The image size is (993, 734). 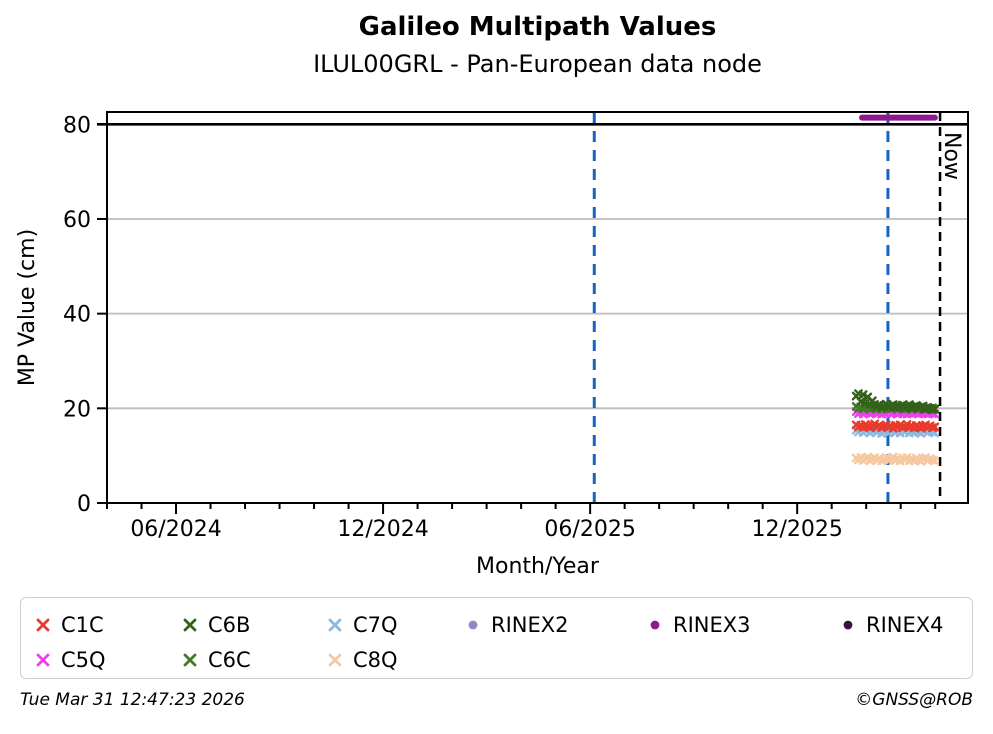 I want to click on legend-label: C7Q, so click(x=375, y=624).